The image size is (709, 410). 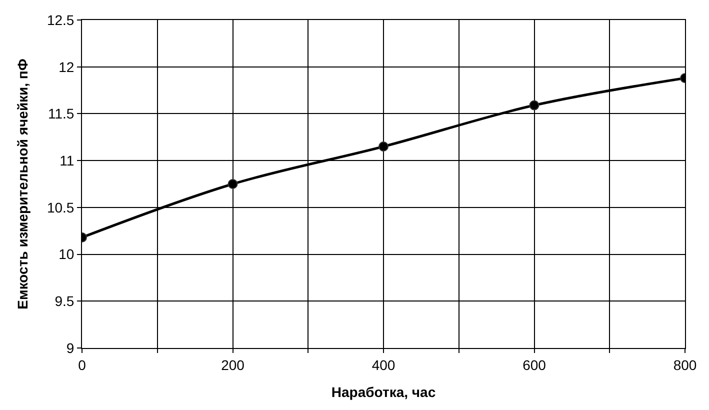 What do you see at coordinates (67, 160) in the screenshot?
I see `y-tick-label: 11` at bounding box center [67, 160].